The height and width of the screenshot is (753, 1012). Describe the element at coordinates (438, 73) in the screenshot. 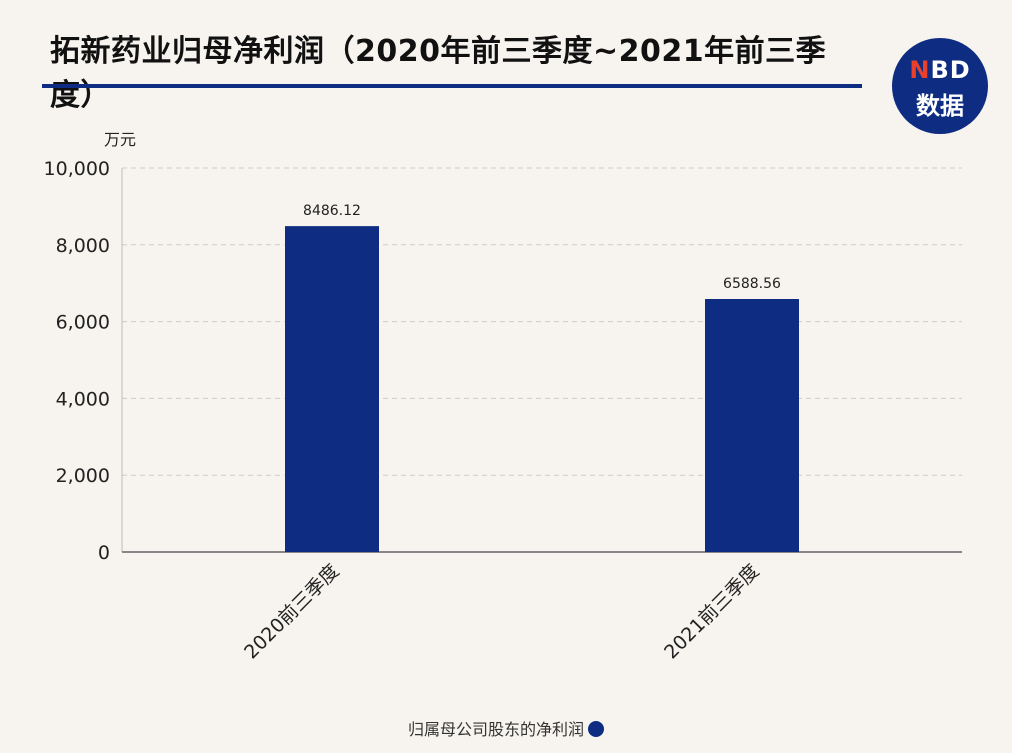

I see `chart-title: 拓新药业归母净利润（2020年前三季度~2021年前三季度）` at that location.